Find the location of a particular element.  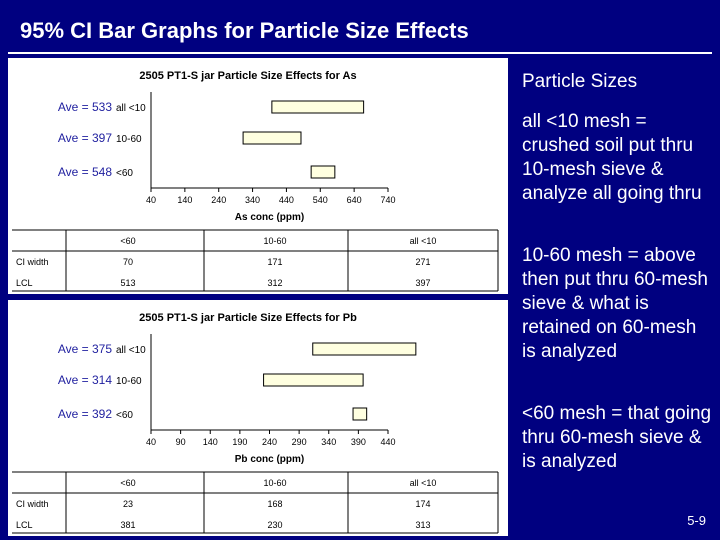

pb-tick-label: 90 is located at coordinates (181, 442).